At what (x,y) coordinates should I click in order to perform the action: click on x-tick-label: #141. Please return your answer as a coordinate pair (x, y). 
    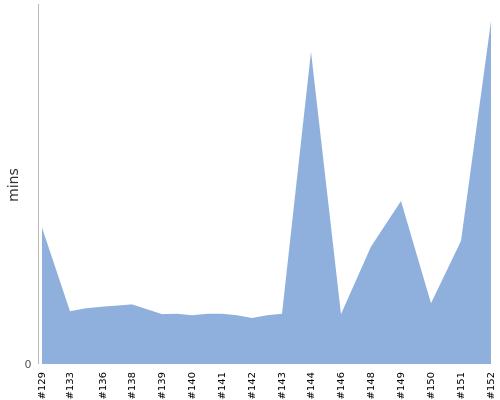
    Looking at the image, I should click on (222, 385).